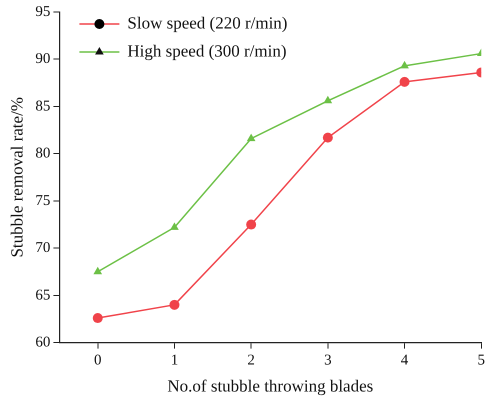  What do you see at coordinates (404, 360) in the screenshot?
I see `x-tick-label: 4` at bounding box center [404, 360].